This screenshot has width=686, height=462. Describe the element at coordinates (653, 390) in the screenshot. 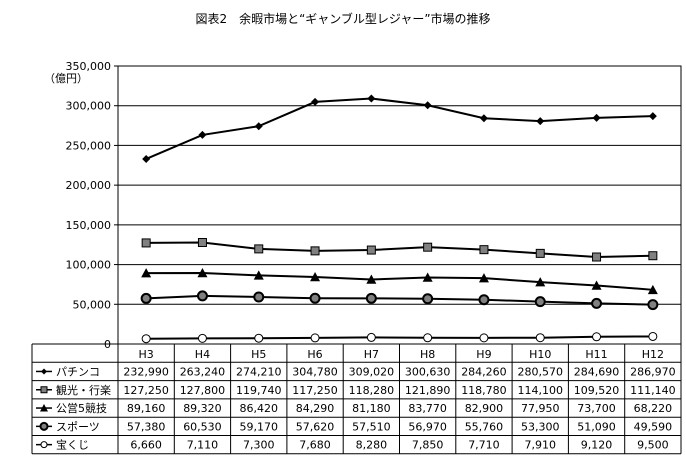

I see `table-data-value: 111,140` at that location.